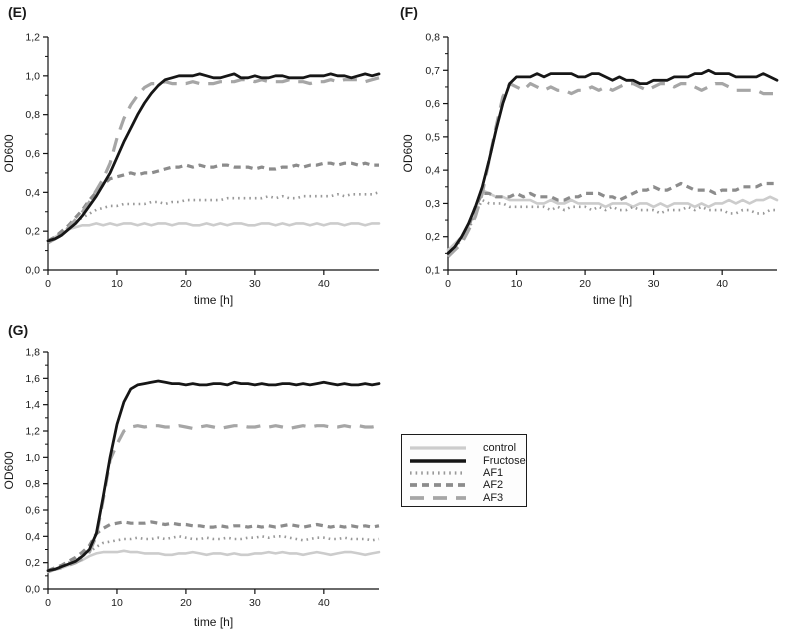 The height and width of the screenshot is (642, 795). Describe the element at coordinates (32, 405) in the screenshot. I see `y-tick-label: 1,4` at that location.